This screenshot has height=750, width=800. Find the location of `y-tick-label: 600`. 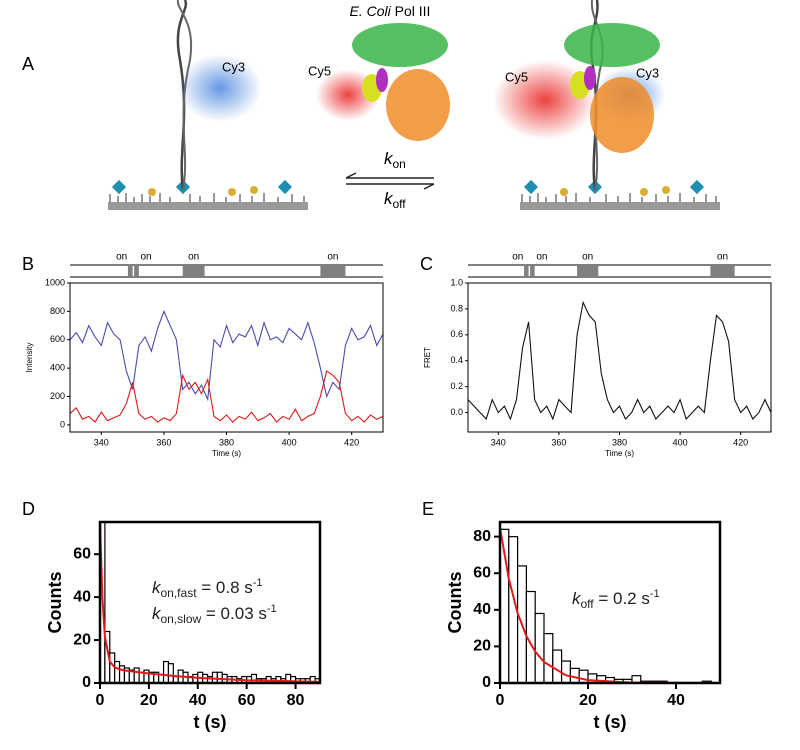

y-tick-label: 600 is located at coordinates (57, 339).